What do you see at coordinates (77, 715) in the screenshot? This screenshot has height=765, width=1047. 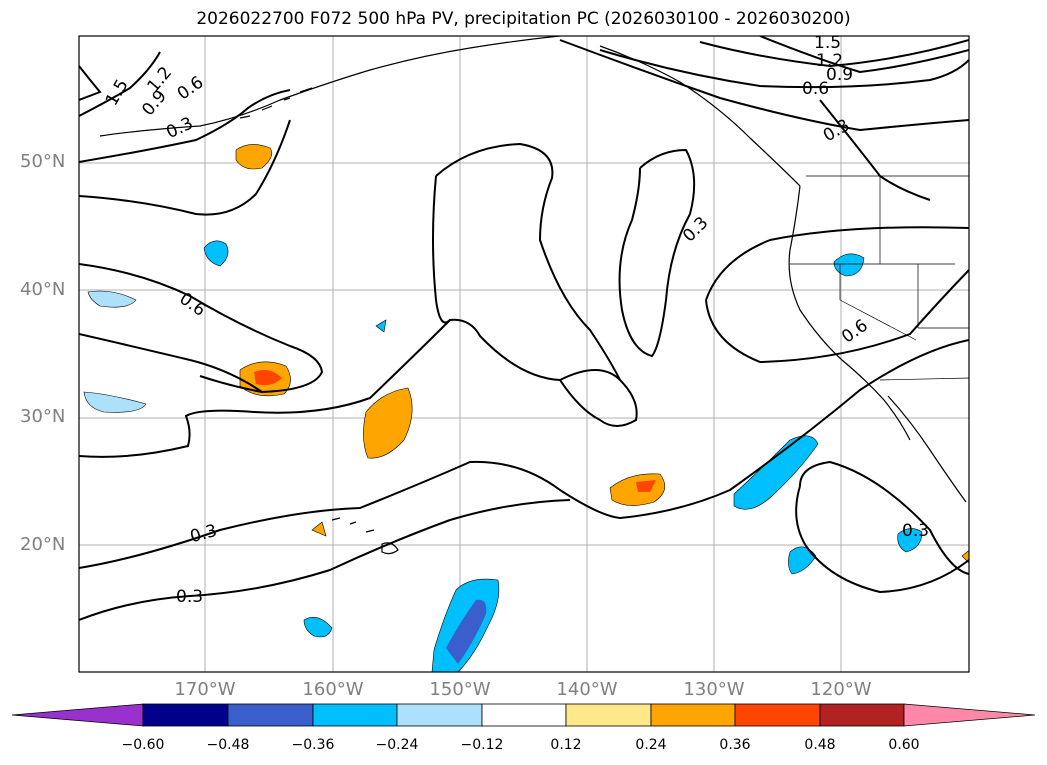 I see `colorbar-extend-low` at bounding box center [77, 715].